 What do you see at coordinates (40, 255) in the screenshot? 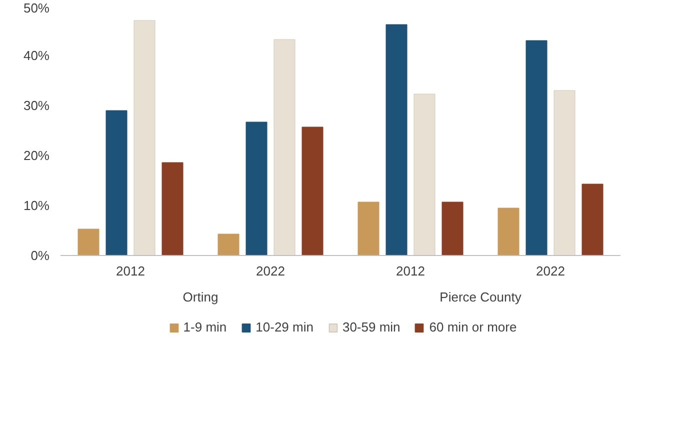
I see `y-tick-label: 0%` at bounding box center [40, 255].